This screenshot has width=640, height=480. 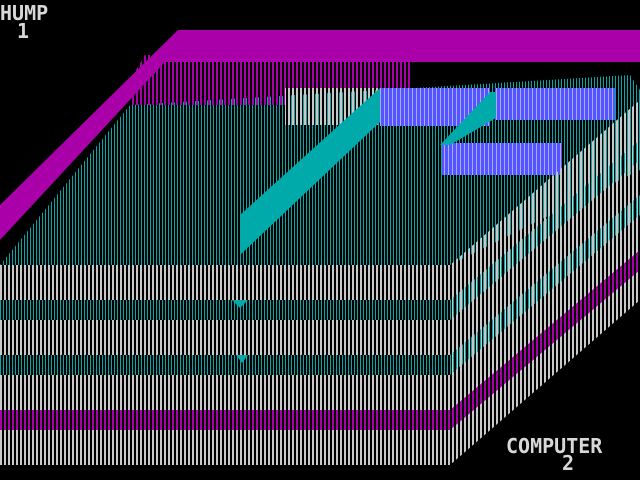 I want to click on player-name: HUMP, so click(x=24, y=13).